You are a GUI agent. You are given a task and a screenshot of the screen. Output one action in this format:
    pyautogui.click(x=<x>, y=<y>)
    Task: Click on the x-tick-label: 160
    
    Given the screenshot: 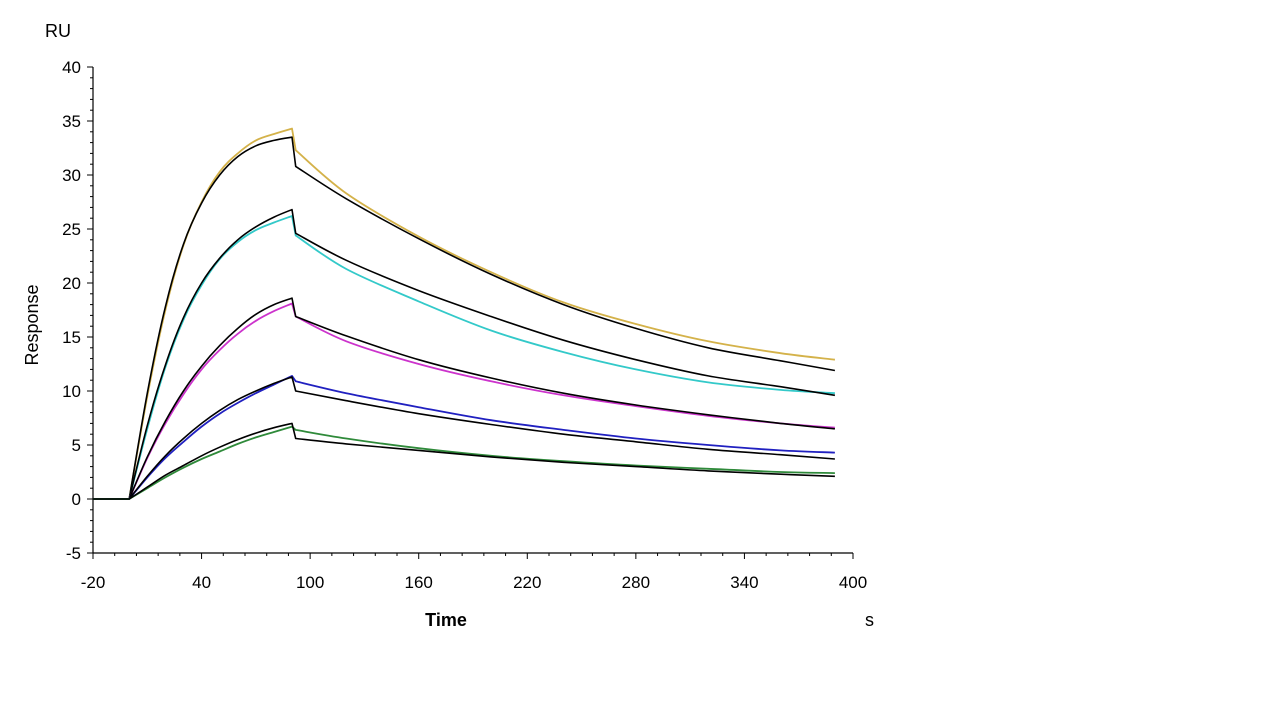 What is the action you would take?
    pyautogui.click(x=419, y=582)
    